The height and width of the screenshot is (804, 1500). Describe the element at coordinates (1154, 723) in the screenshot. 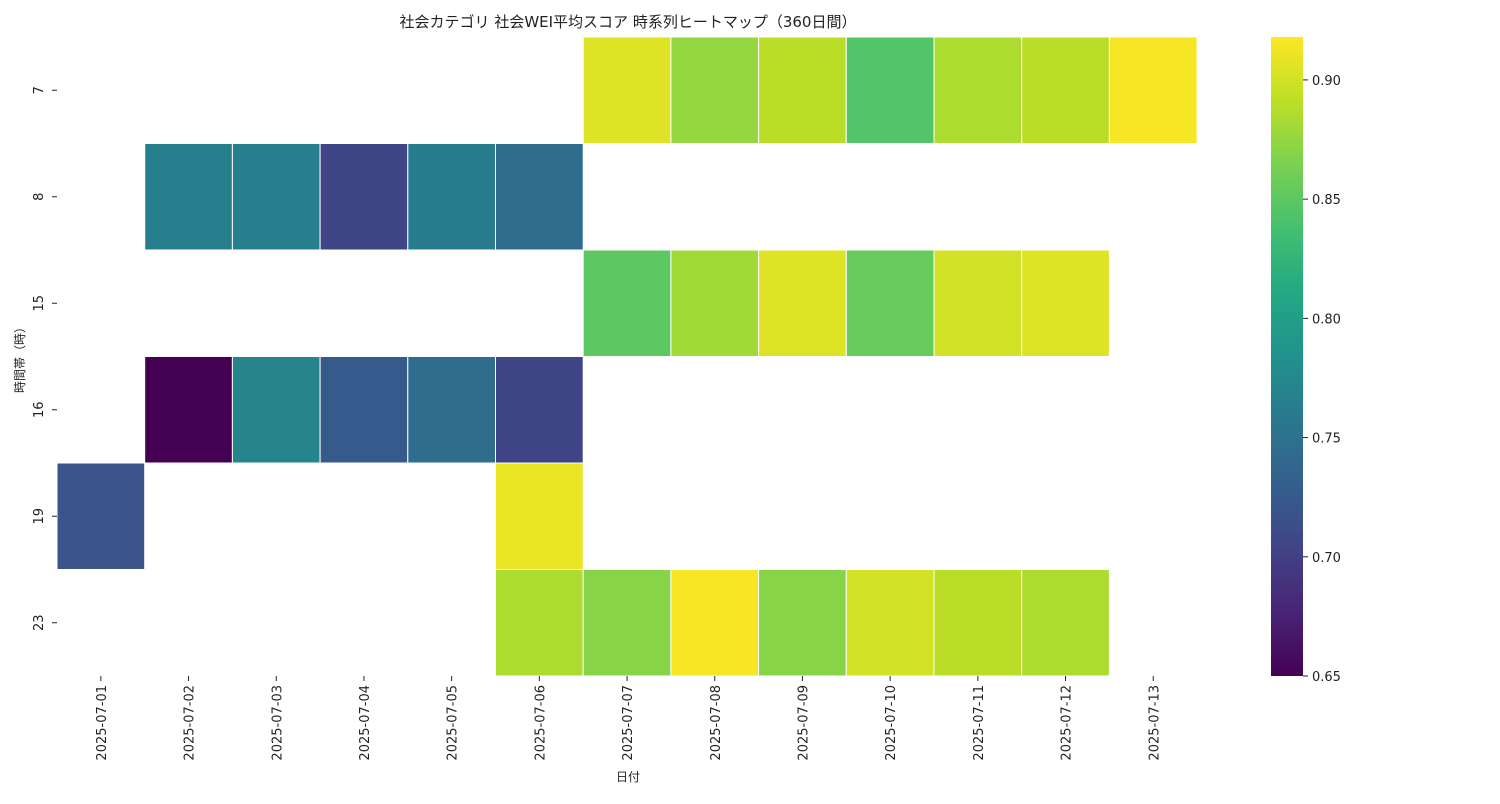

I see `x-tick-label: 2025-07-13` at that location.